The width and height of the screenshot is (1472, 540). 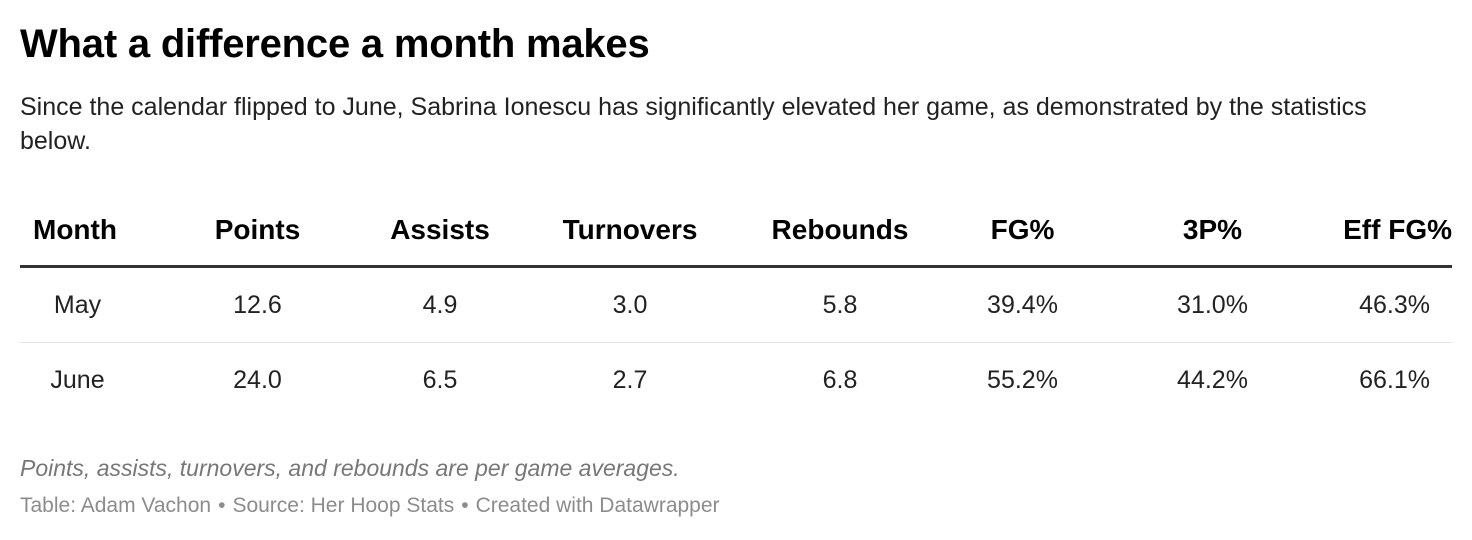 I want to click on cell-3p-pct: 44.2%, so click(x=1212, y=379).